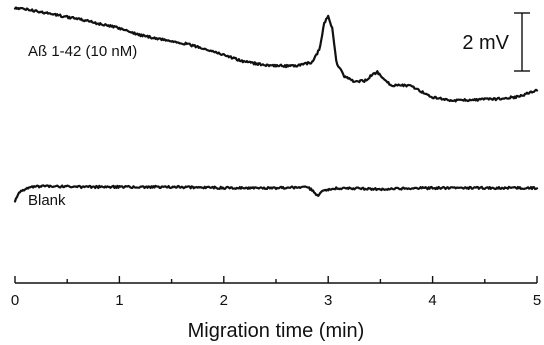 The height and width of the screenshot is (345, 544). I want to click on series-label-abeta: Aß 1-42 (10 nM), so click(82, 51).